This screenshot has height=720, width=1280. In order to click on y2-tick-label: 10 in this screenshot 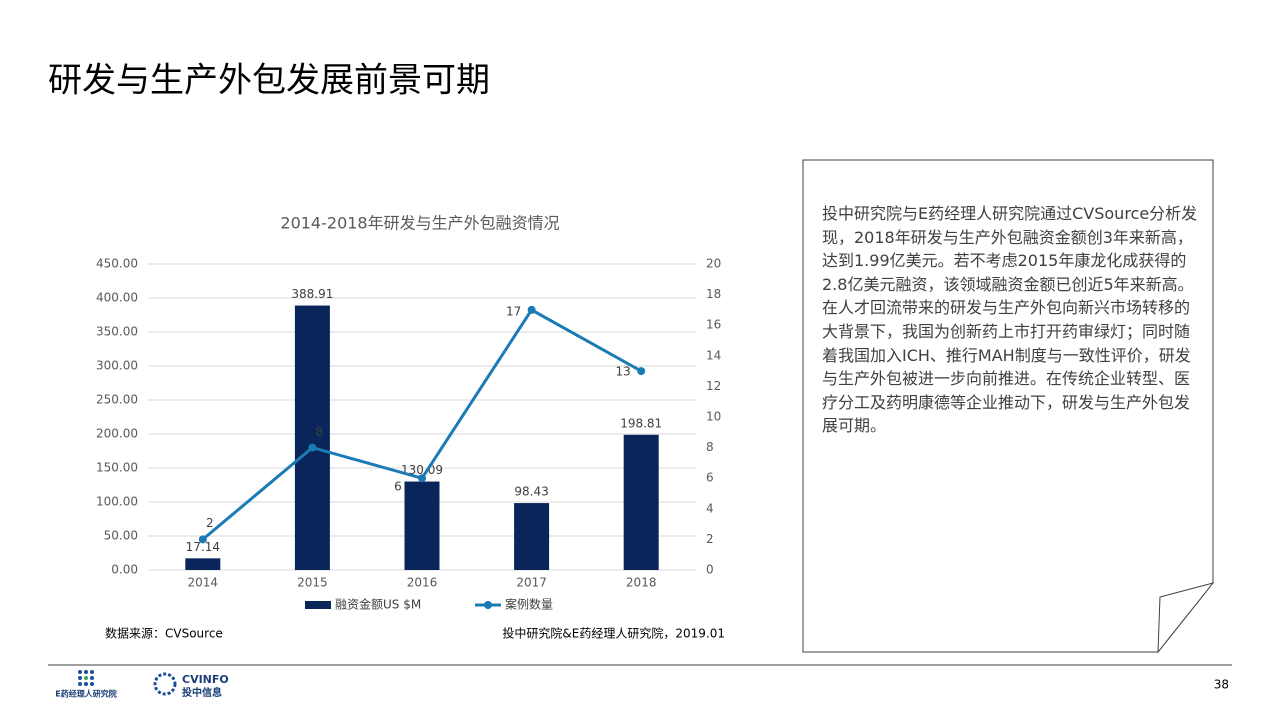, I will do `click(713, 417)`.